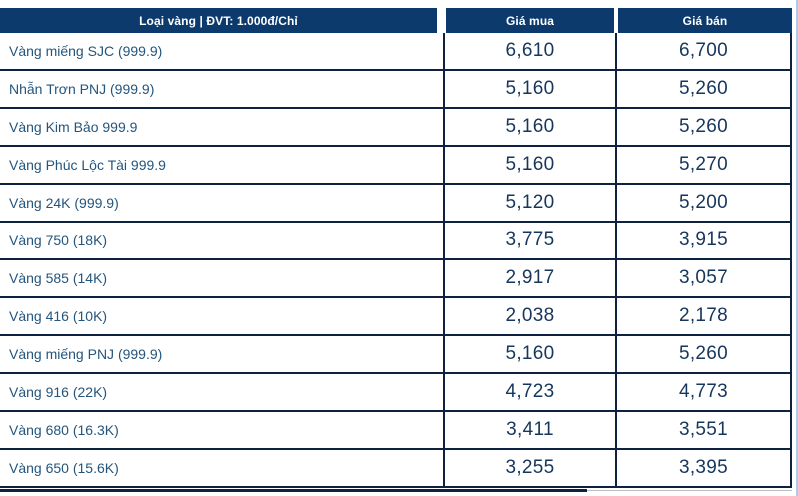 The image size is (798, 496). Describe the element at coordinates (704, 51) in the screenshot. I see `sell-price-cell: 6,700` at that location.